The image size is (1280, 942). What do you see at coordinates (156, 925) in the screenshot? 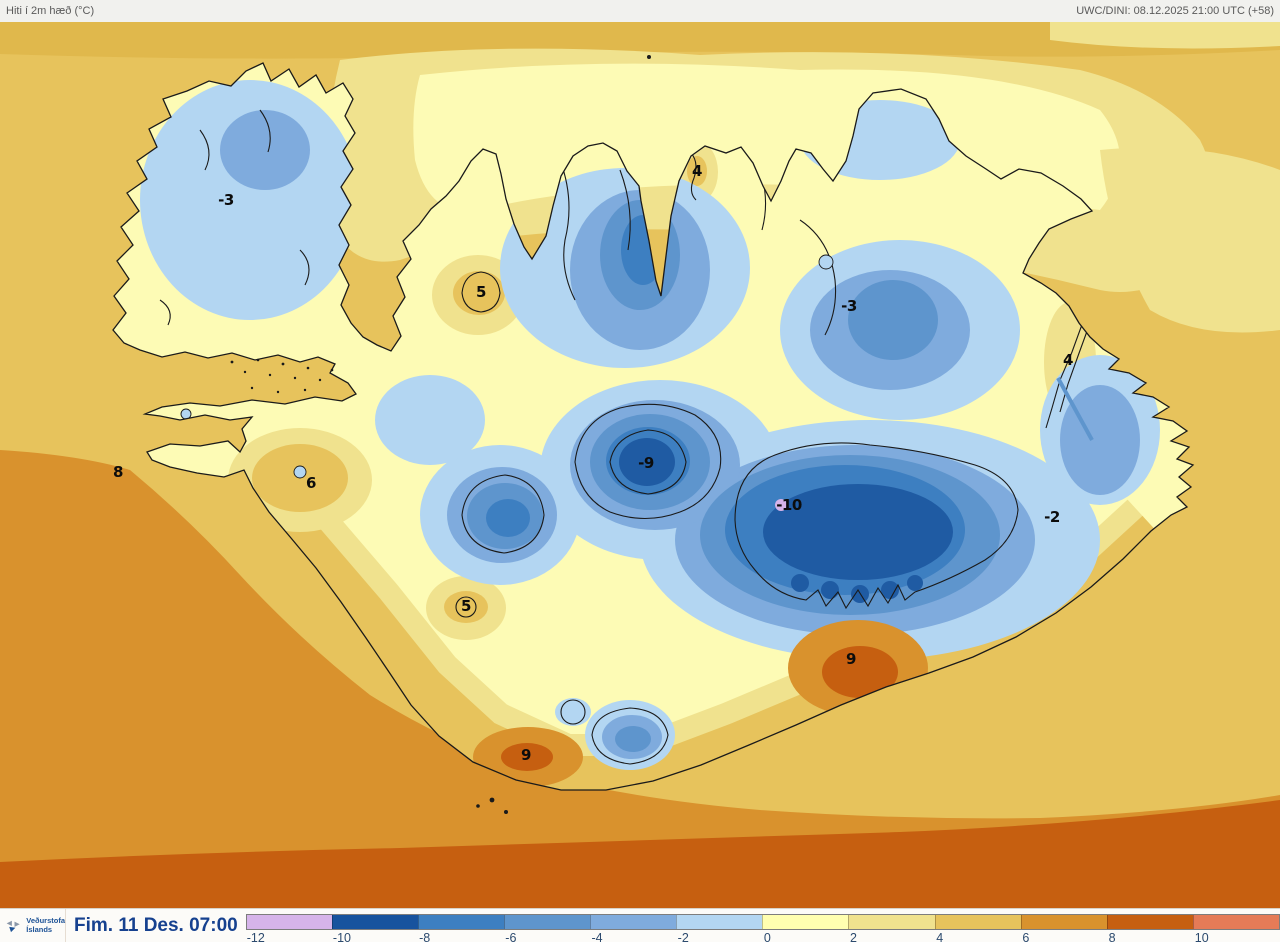
I see `forecast-datetime: Fim. 11 Des. 07:00` at bounding box center [156, 925].